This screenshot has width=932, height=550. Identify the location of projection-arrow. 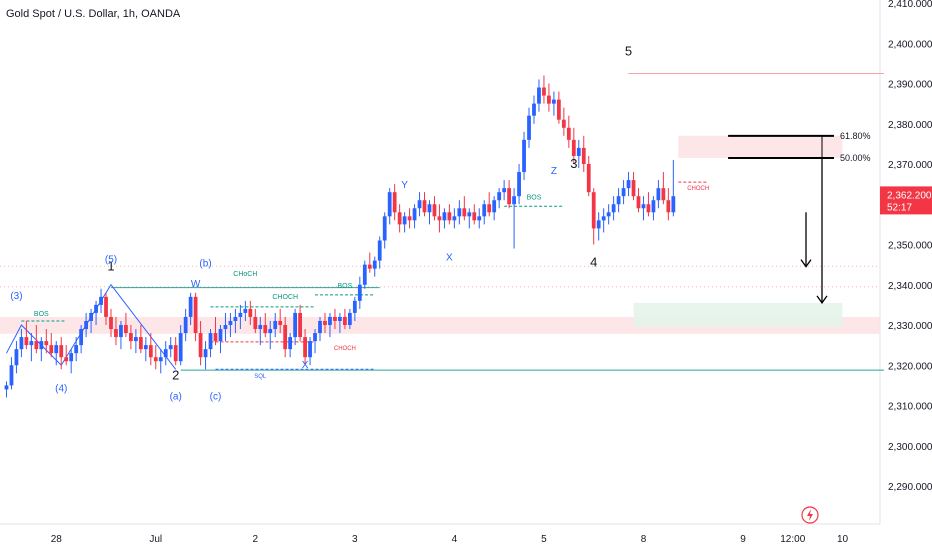
(806, 240).